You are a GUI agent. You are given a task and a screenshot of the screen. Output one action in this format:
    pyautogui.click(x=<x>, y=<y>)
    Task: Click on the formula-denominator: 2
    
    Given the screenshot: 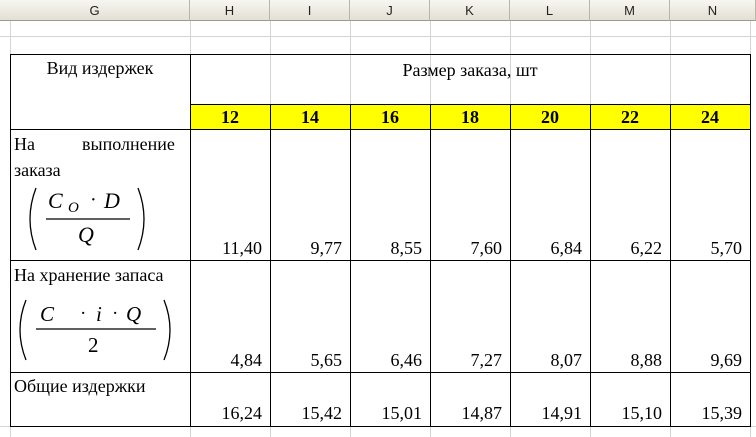 What is the action you would take?
    pyautogui.click(x=93, y=345)
    